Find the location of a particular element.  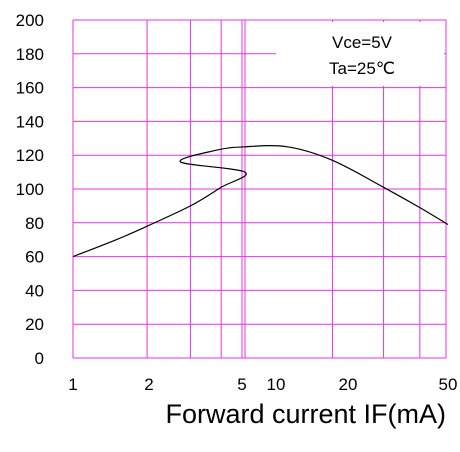

x-axis-label: Forward current IF(mA) is located at coordinates (305, 414).